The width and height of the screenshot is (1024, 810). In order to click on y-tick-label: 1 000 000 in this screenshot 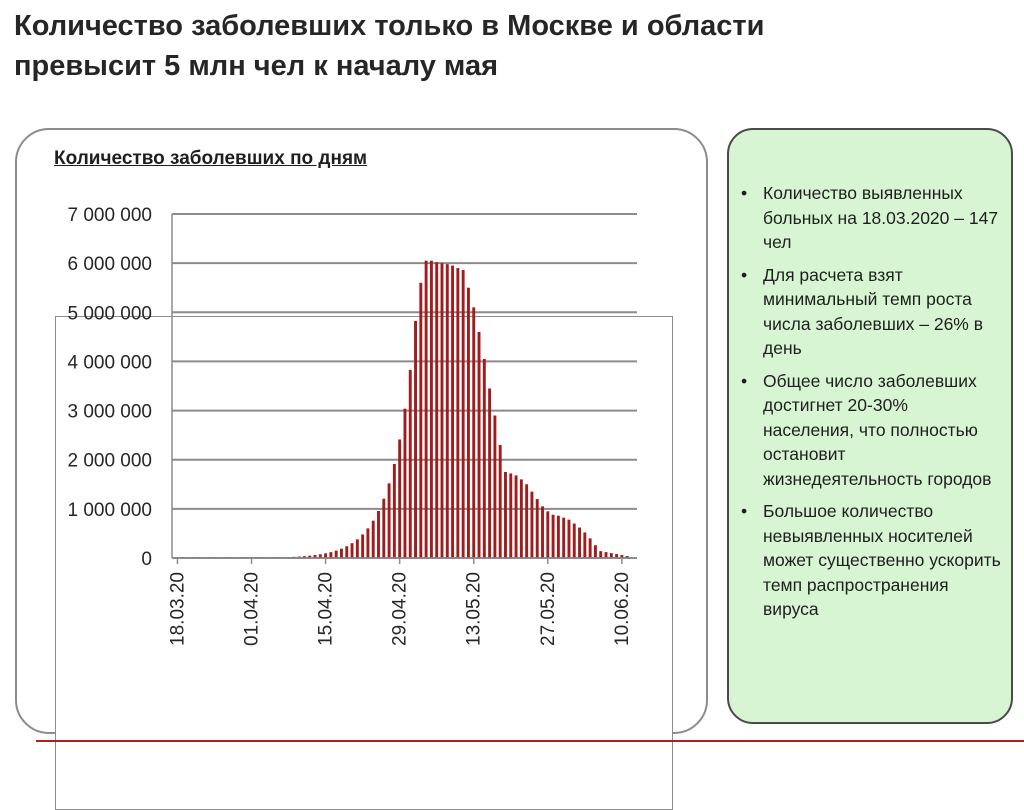, I will do `click(109, 510)`.